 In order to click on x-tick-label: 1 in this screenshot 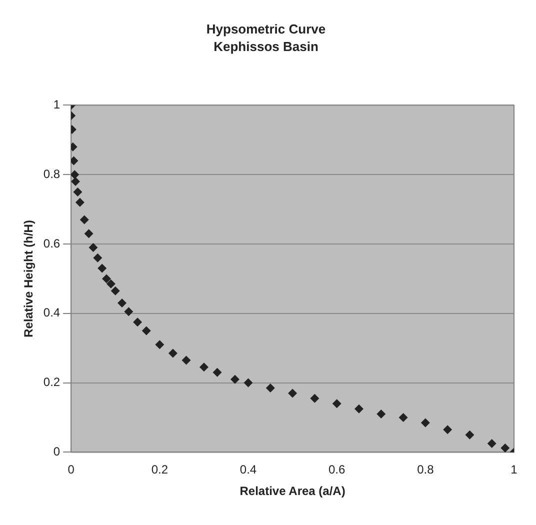, I will do `click(514, 469)`.